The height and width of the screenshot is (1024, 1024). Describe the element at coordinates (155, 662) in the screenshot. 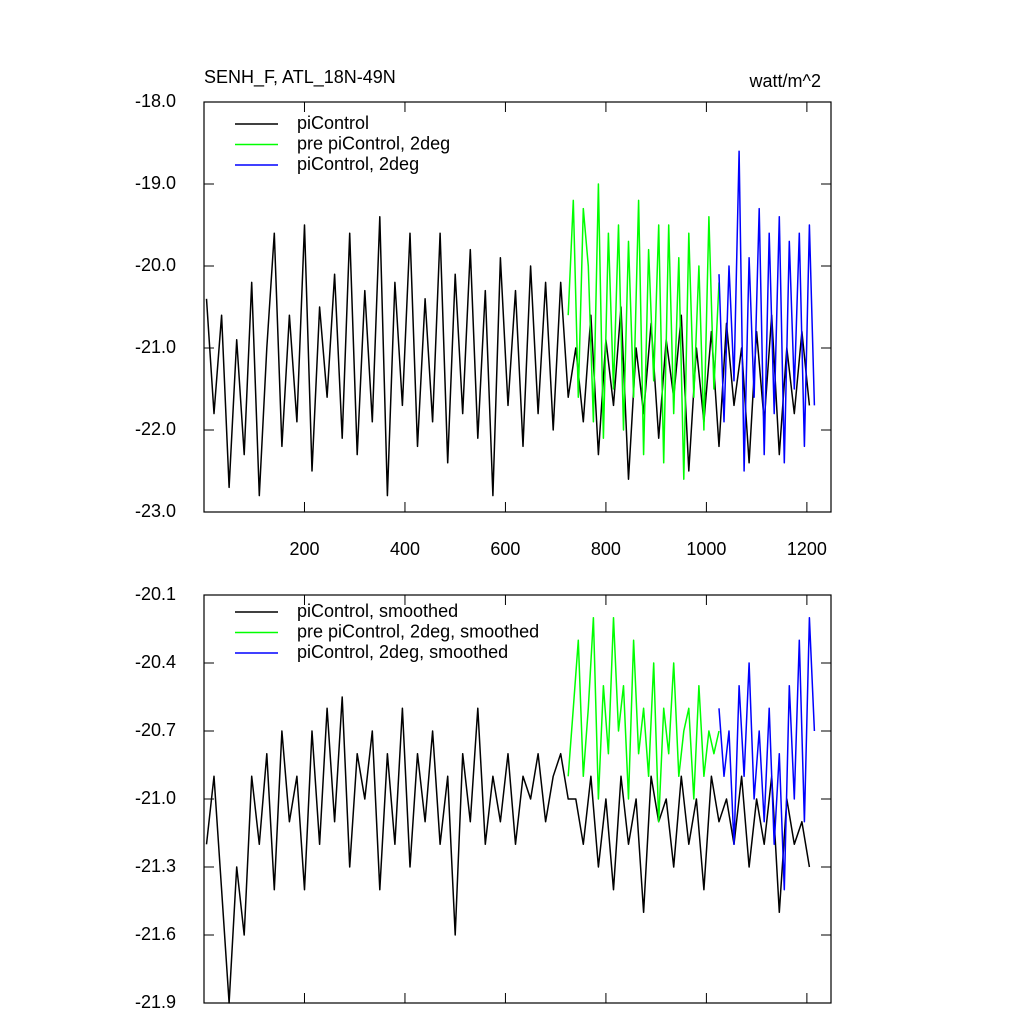

I see `y-tick-label: -20.4` at that location.